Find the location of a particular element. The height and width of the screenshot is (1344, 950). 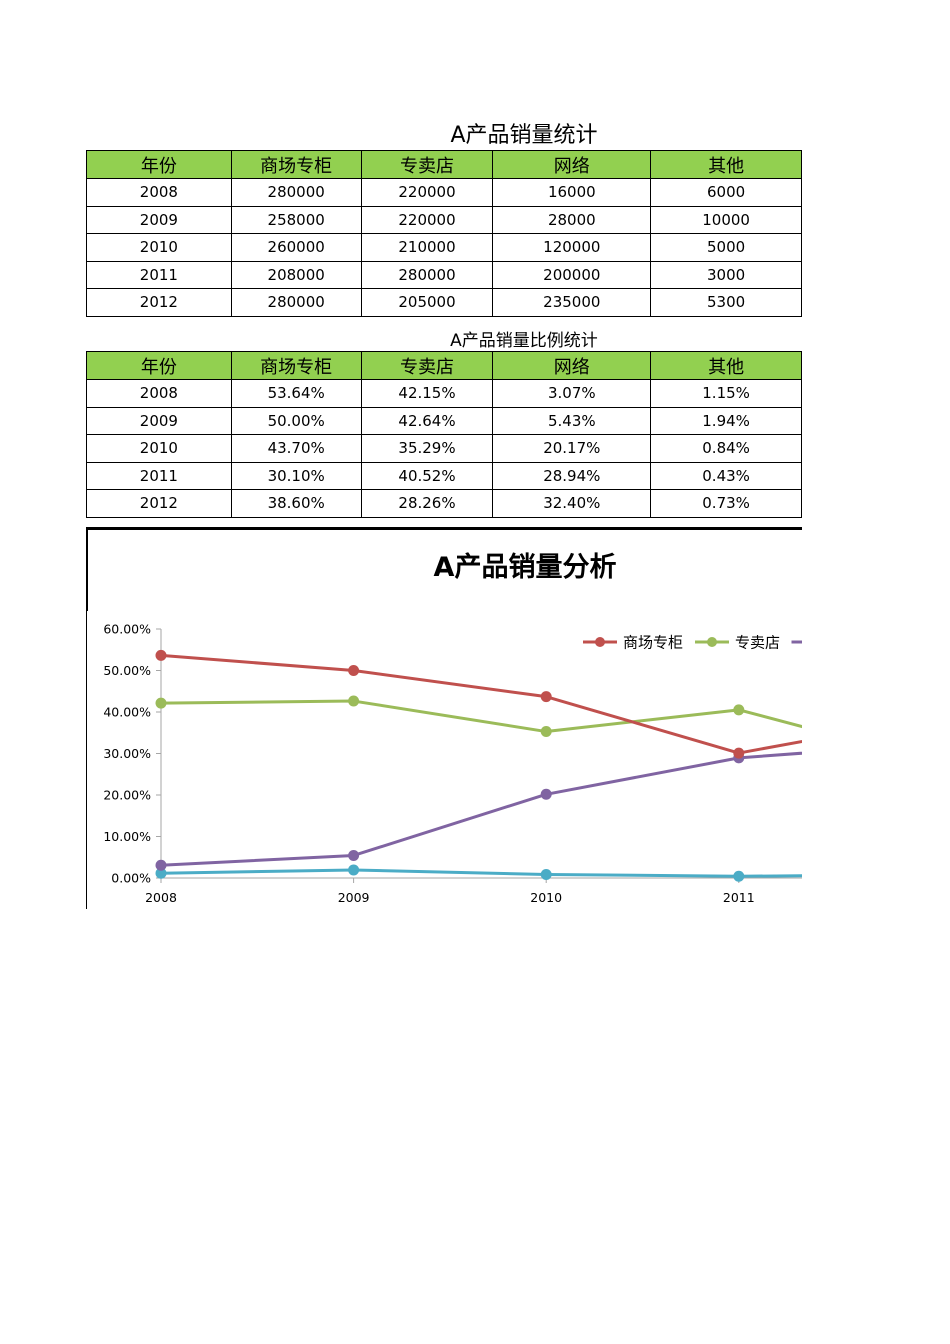

cell: 35.29% is located at coordinates (427, 448).